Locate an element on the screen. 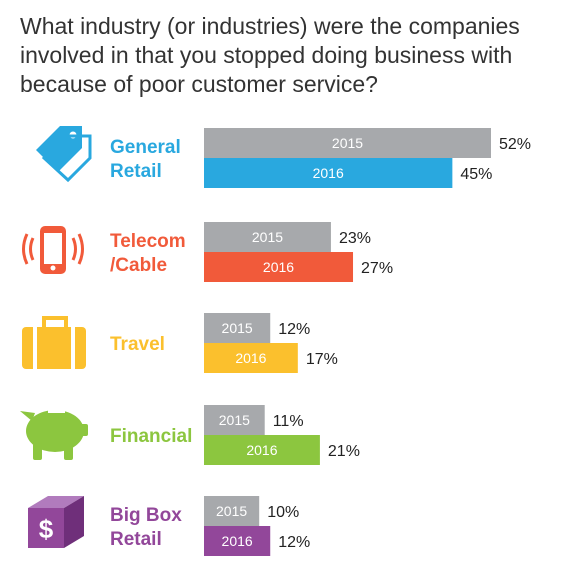  value-label: 23% is located at coordinates (355, 238).